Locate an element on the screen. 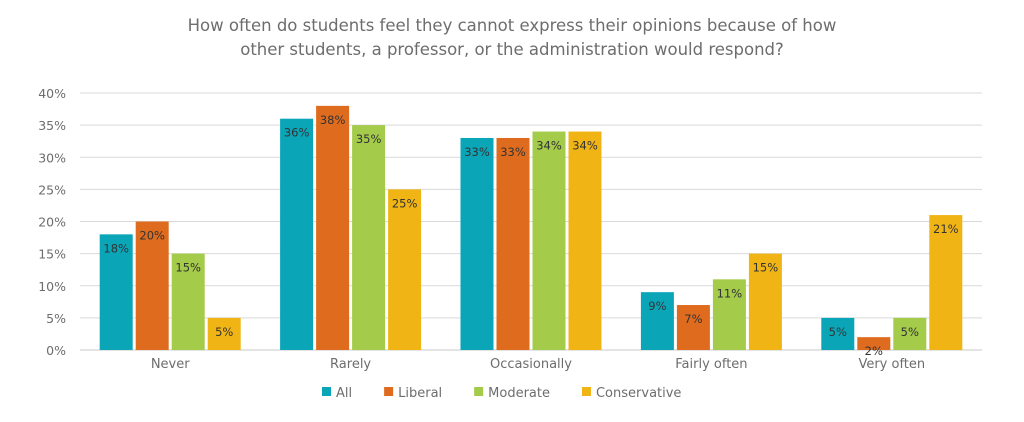 This screenshot has width=1024, height=422. data-label: 11% is located at coordinates (730, 293).